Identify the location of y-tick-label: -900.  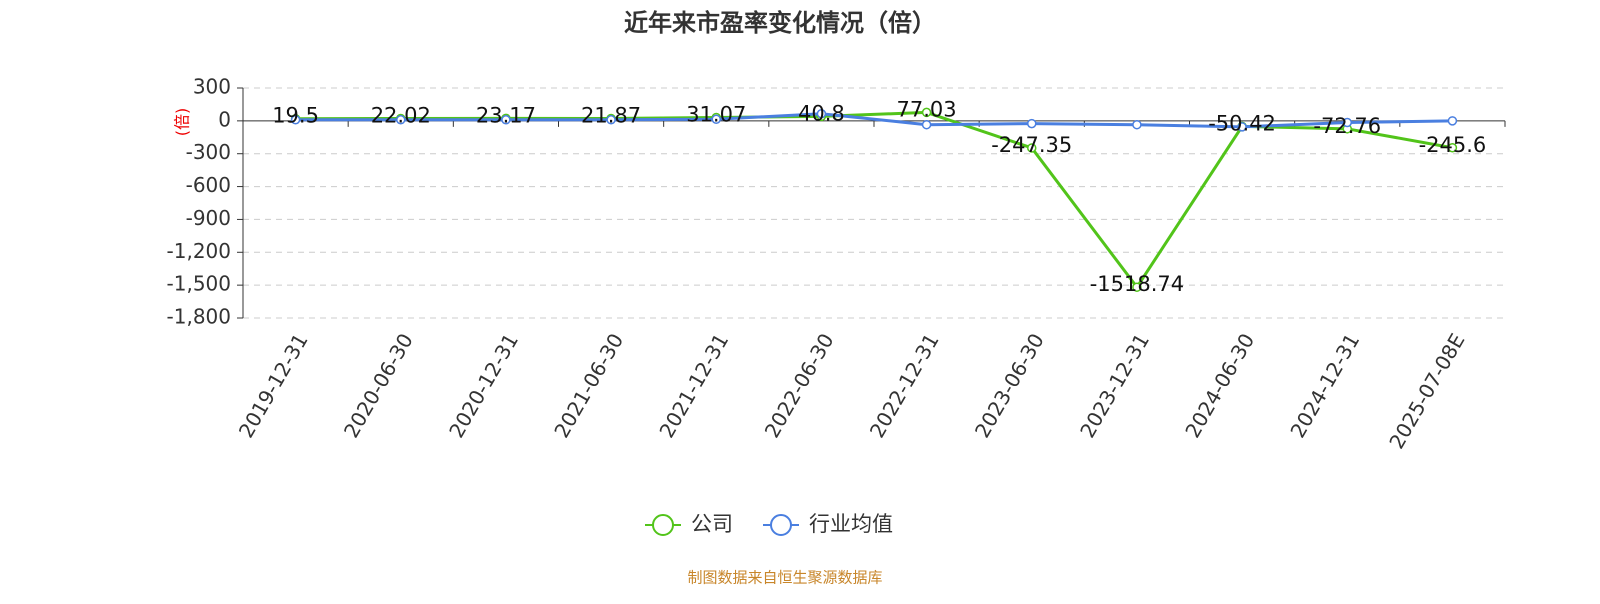
(208, 218).